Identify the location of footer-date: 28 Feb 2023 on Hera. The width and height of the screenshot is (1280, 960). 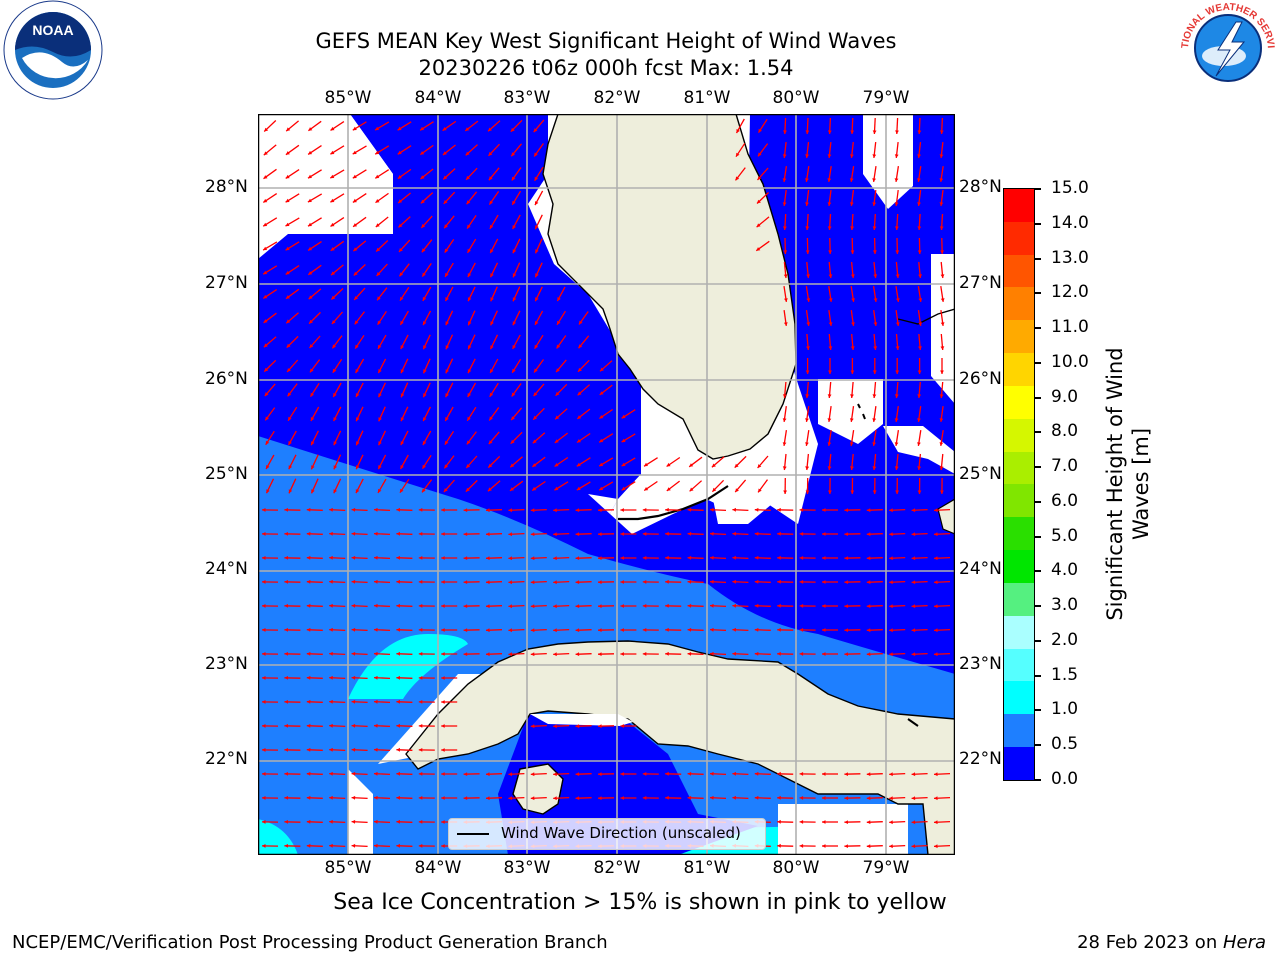
(1171, 942).